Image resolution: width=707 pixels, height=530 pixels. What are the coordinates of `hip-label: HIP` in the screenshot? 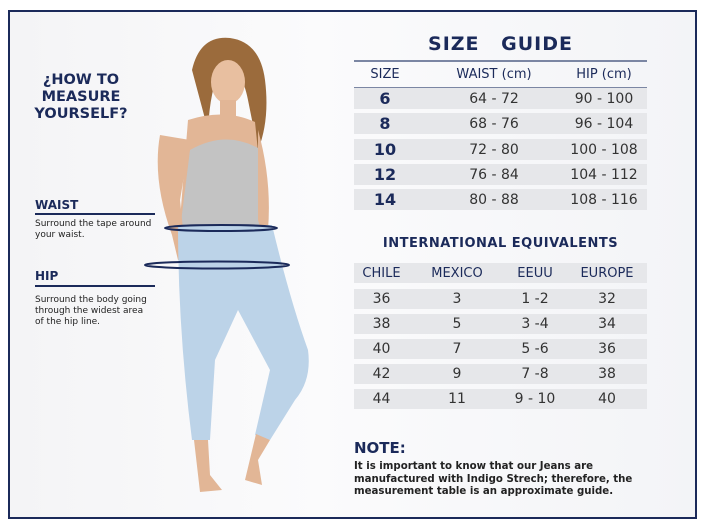 It's located at (47, 276).